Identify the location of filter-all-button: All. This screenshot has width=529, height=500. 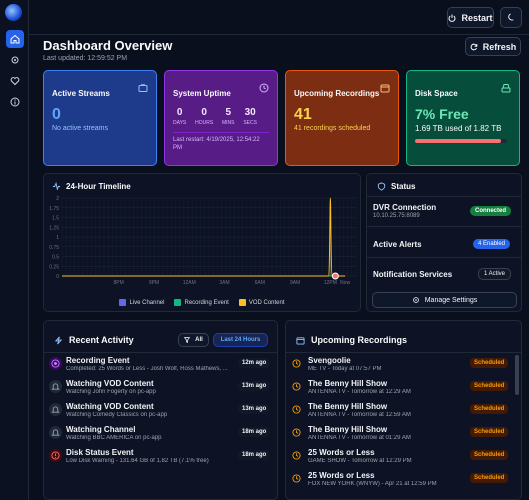
(193, 340).